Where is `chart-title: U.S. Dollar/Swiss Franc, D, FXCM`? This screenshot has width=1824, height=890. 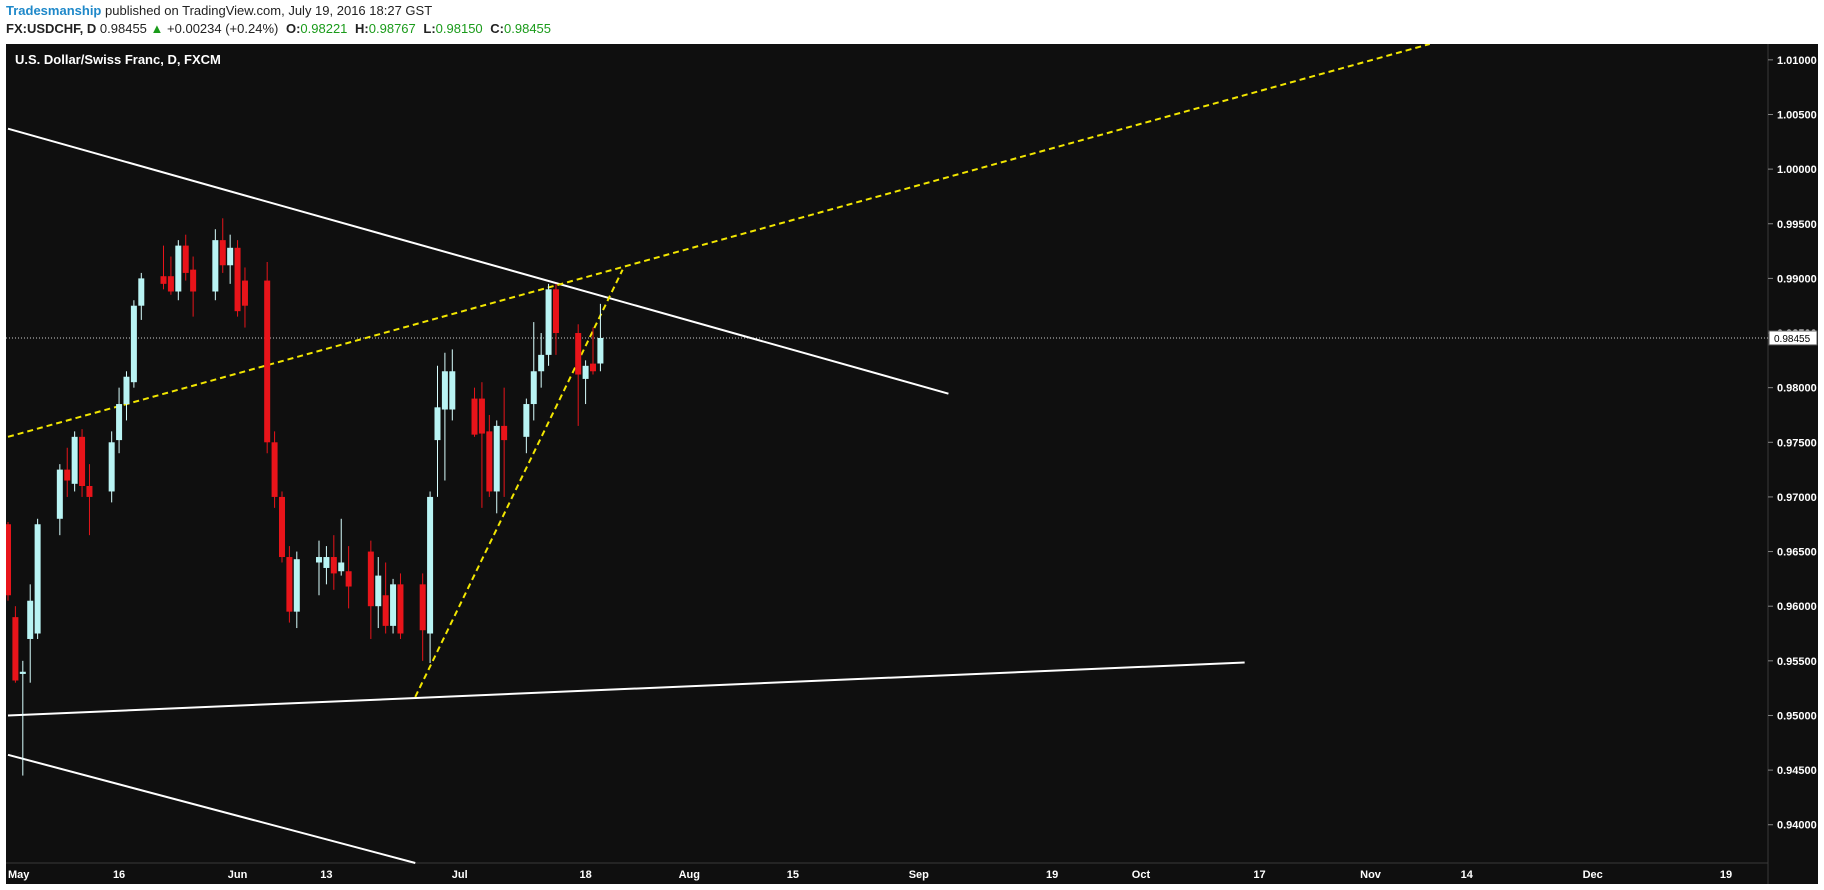
chart-title: U.S. Dollar/Swiss Franc, D, FXCM is located at coordinates (118, 59).